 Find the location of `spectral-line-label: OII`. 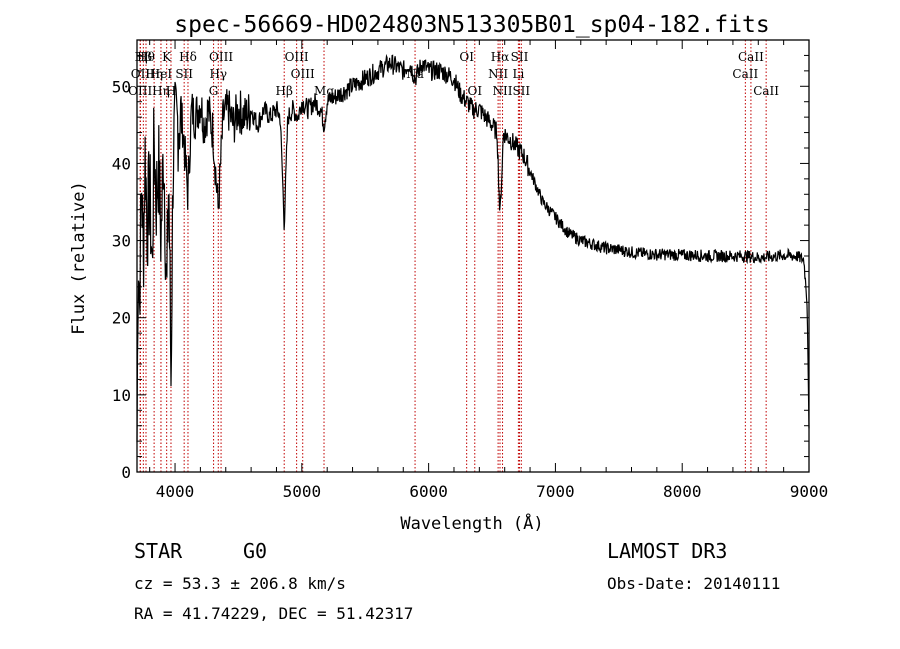

spectral-line-label: OII is located at coordinates (141, 74).